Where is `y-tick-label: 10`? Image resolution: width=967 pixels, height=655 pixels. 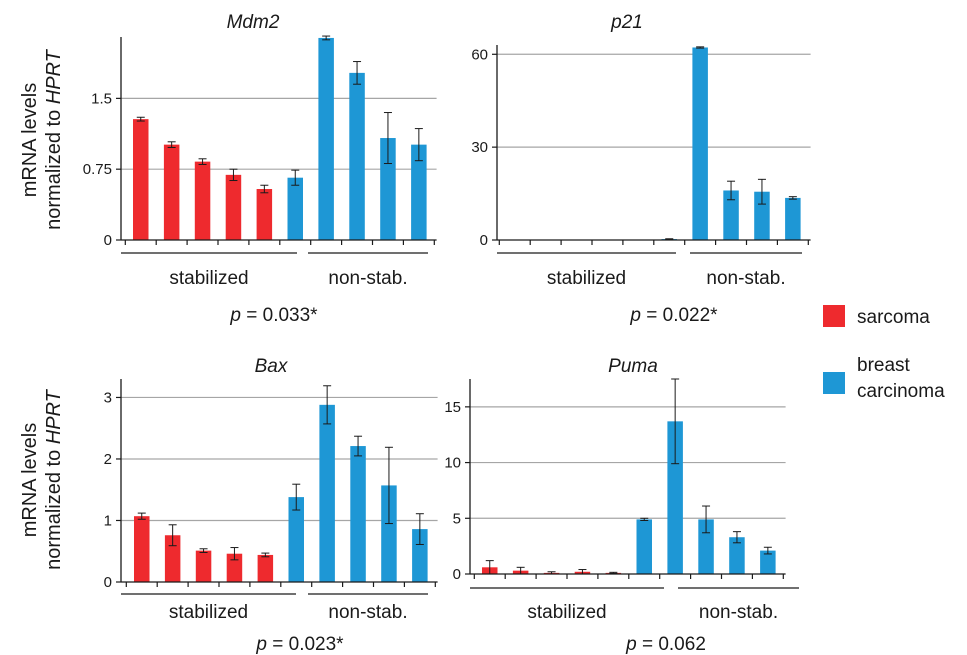
y-tick-label: 10 is located at coordinates (452, 463).